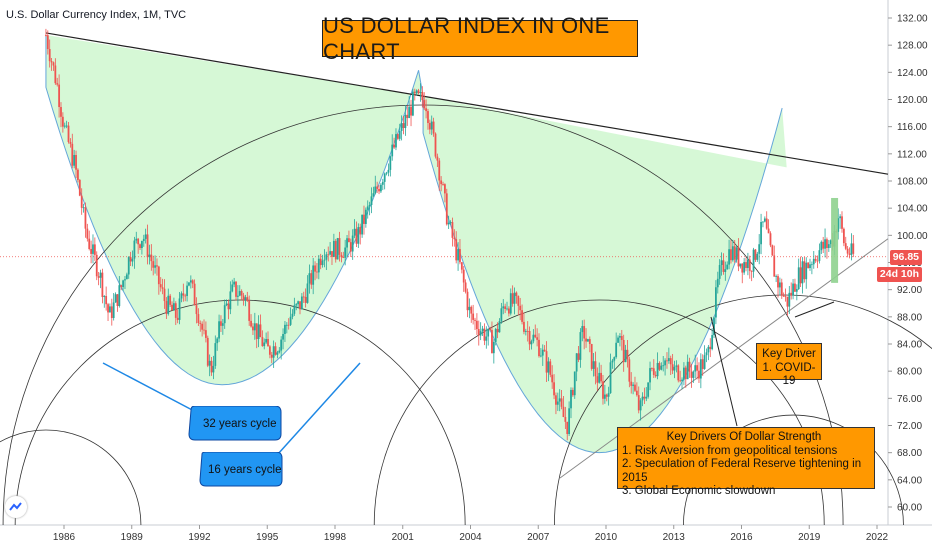 The image size is (932, 550). I want to click on y-tick-label: 88.00, so click(909, 317).